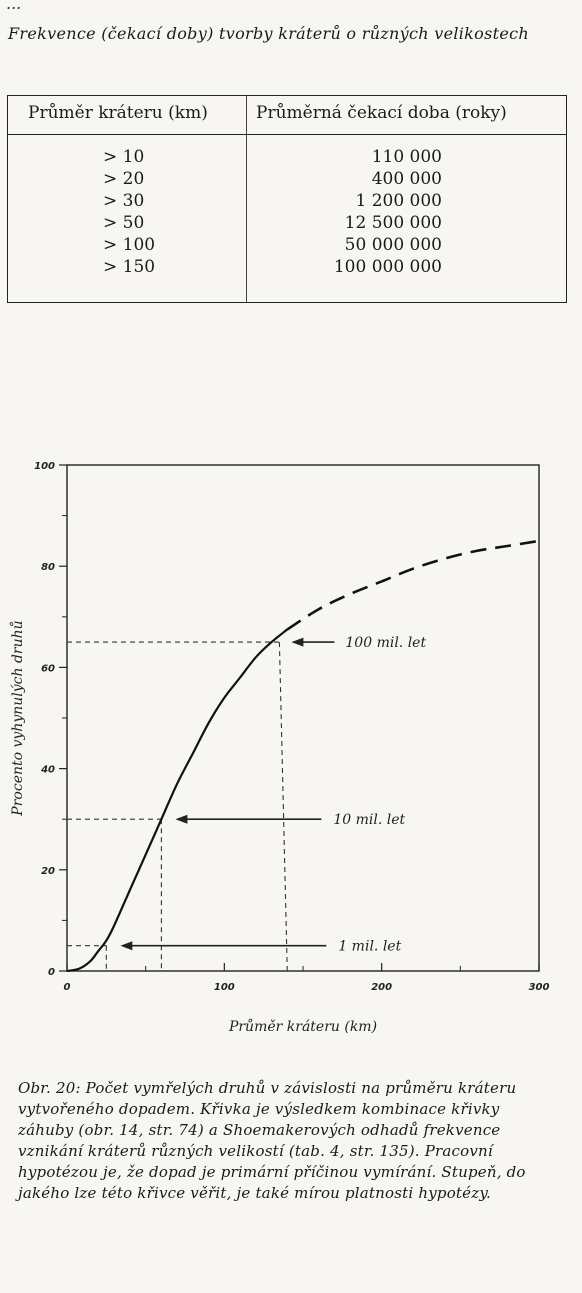 Image resolution: width=582 pixels, height=1293 pixels. Describe the element at coordinates (369, 820) in the screenshot. I see `annotation-label: 10 mil. let` at that location.